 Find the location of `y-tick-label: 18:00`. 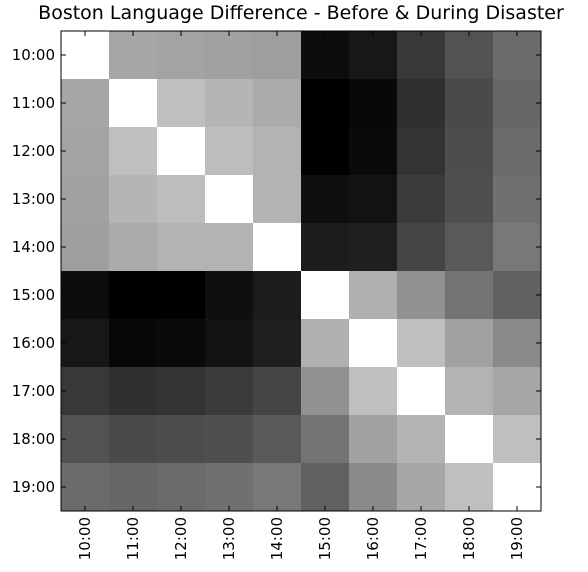

y-tick-label: 18:00 is located at coordinates (33, 439).